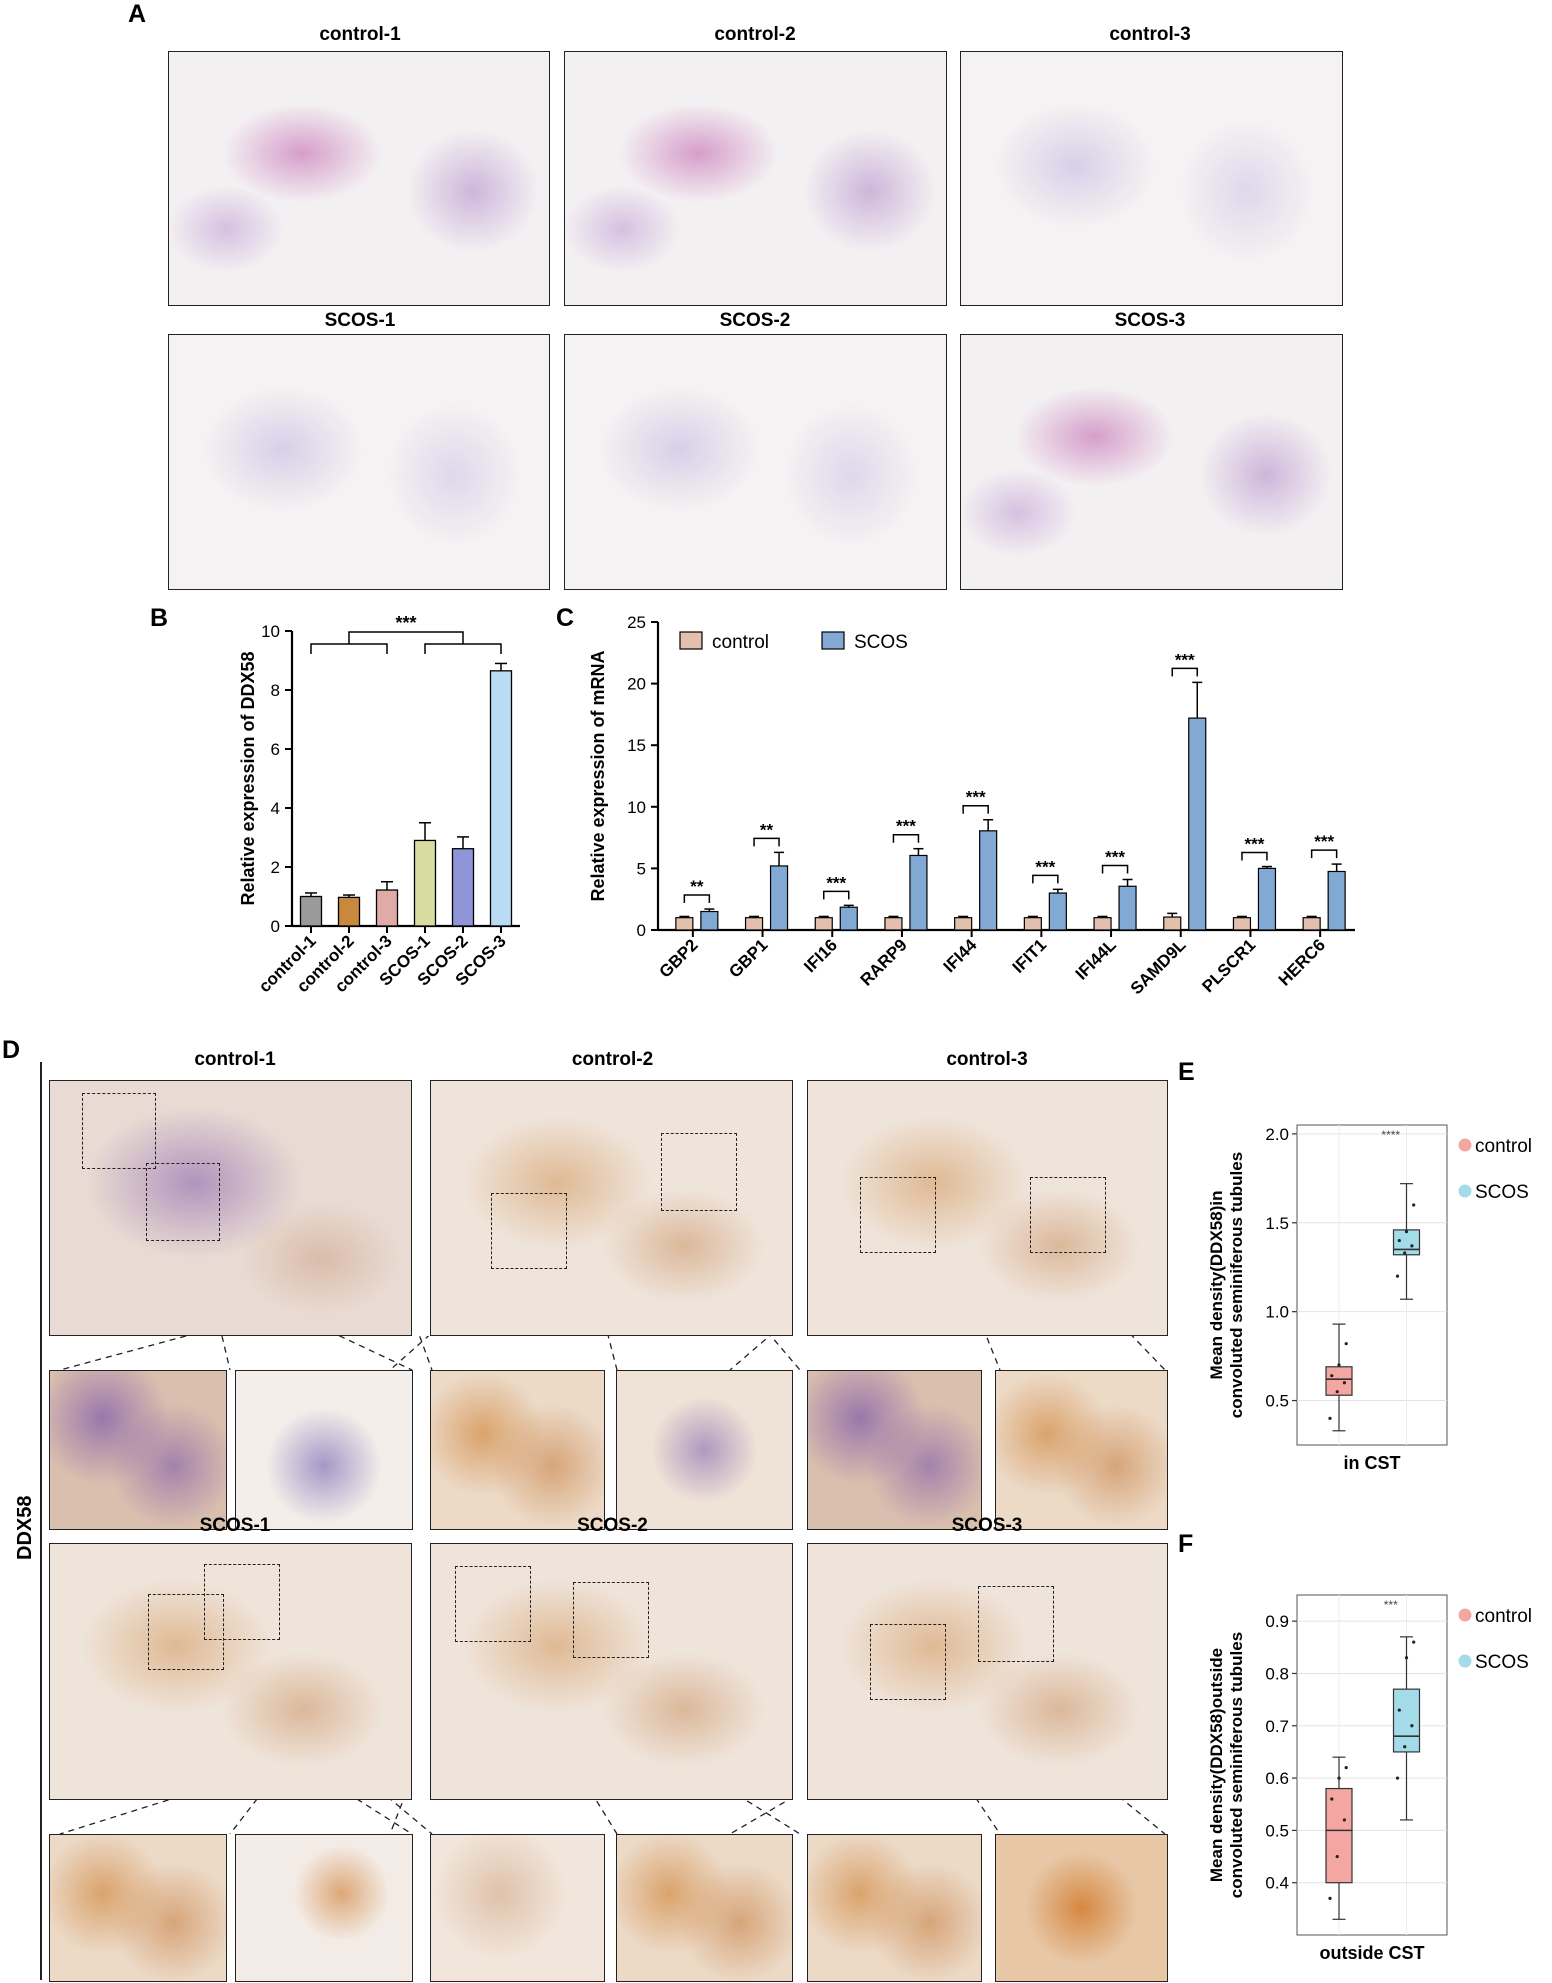  I want to click on box-SCOS, so click(1406, 1720).